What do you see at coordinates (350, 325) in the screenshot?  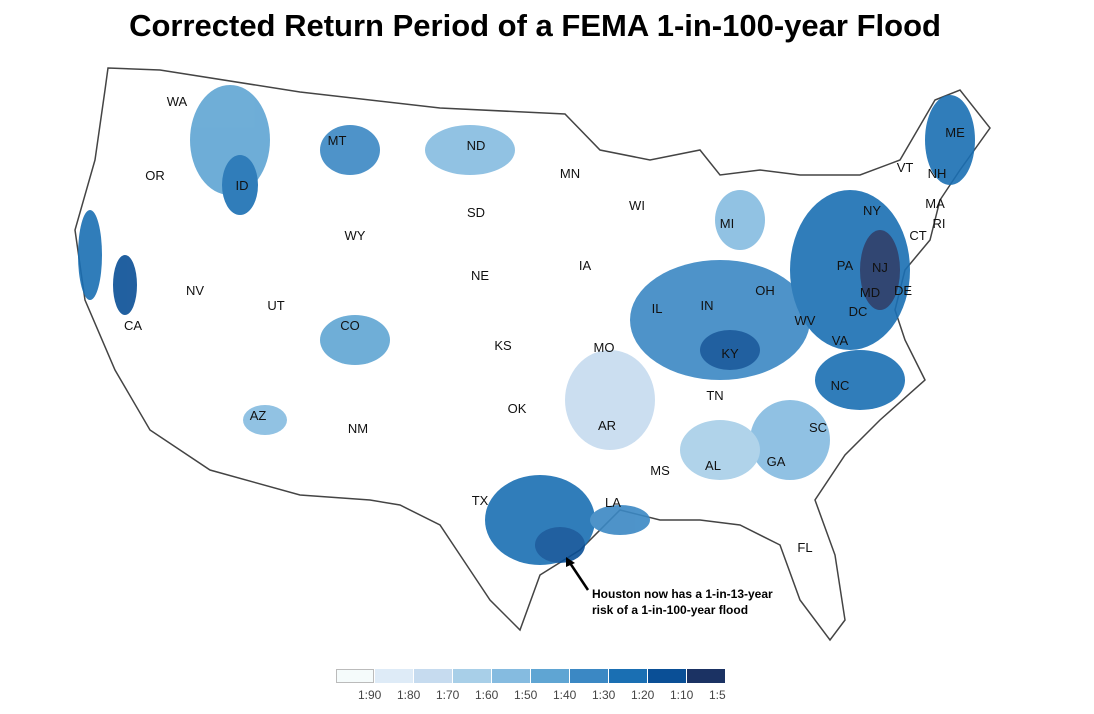 I see `state-label: CO` at bounding box center [350, 325].